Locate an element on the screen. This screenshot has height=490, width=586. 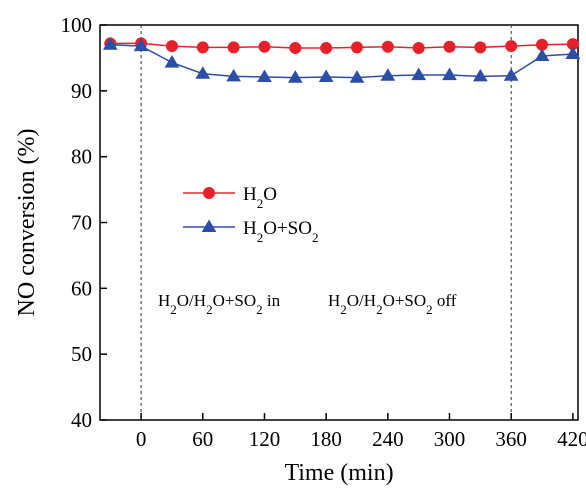
y-tick-label: 50 is located at coordinates (81, 354).